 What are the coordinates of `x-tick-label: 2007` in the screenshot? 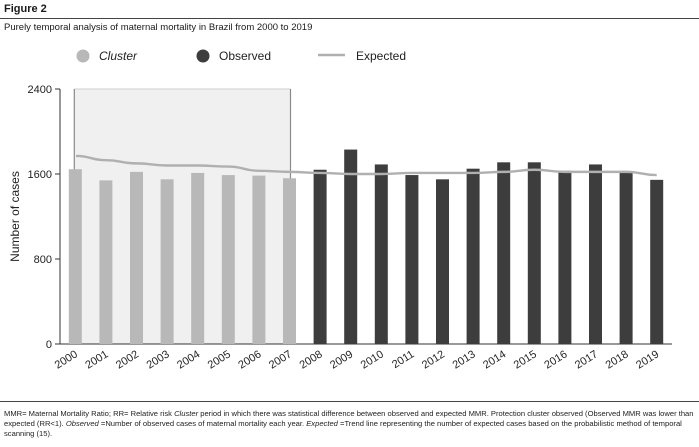 It's located at (280, 359).